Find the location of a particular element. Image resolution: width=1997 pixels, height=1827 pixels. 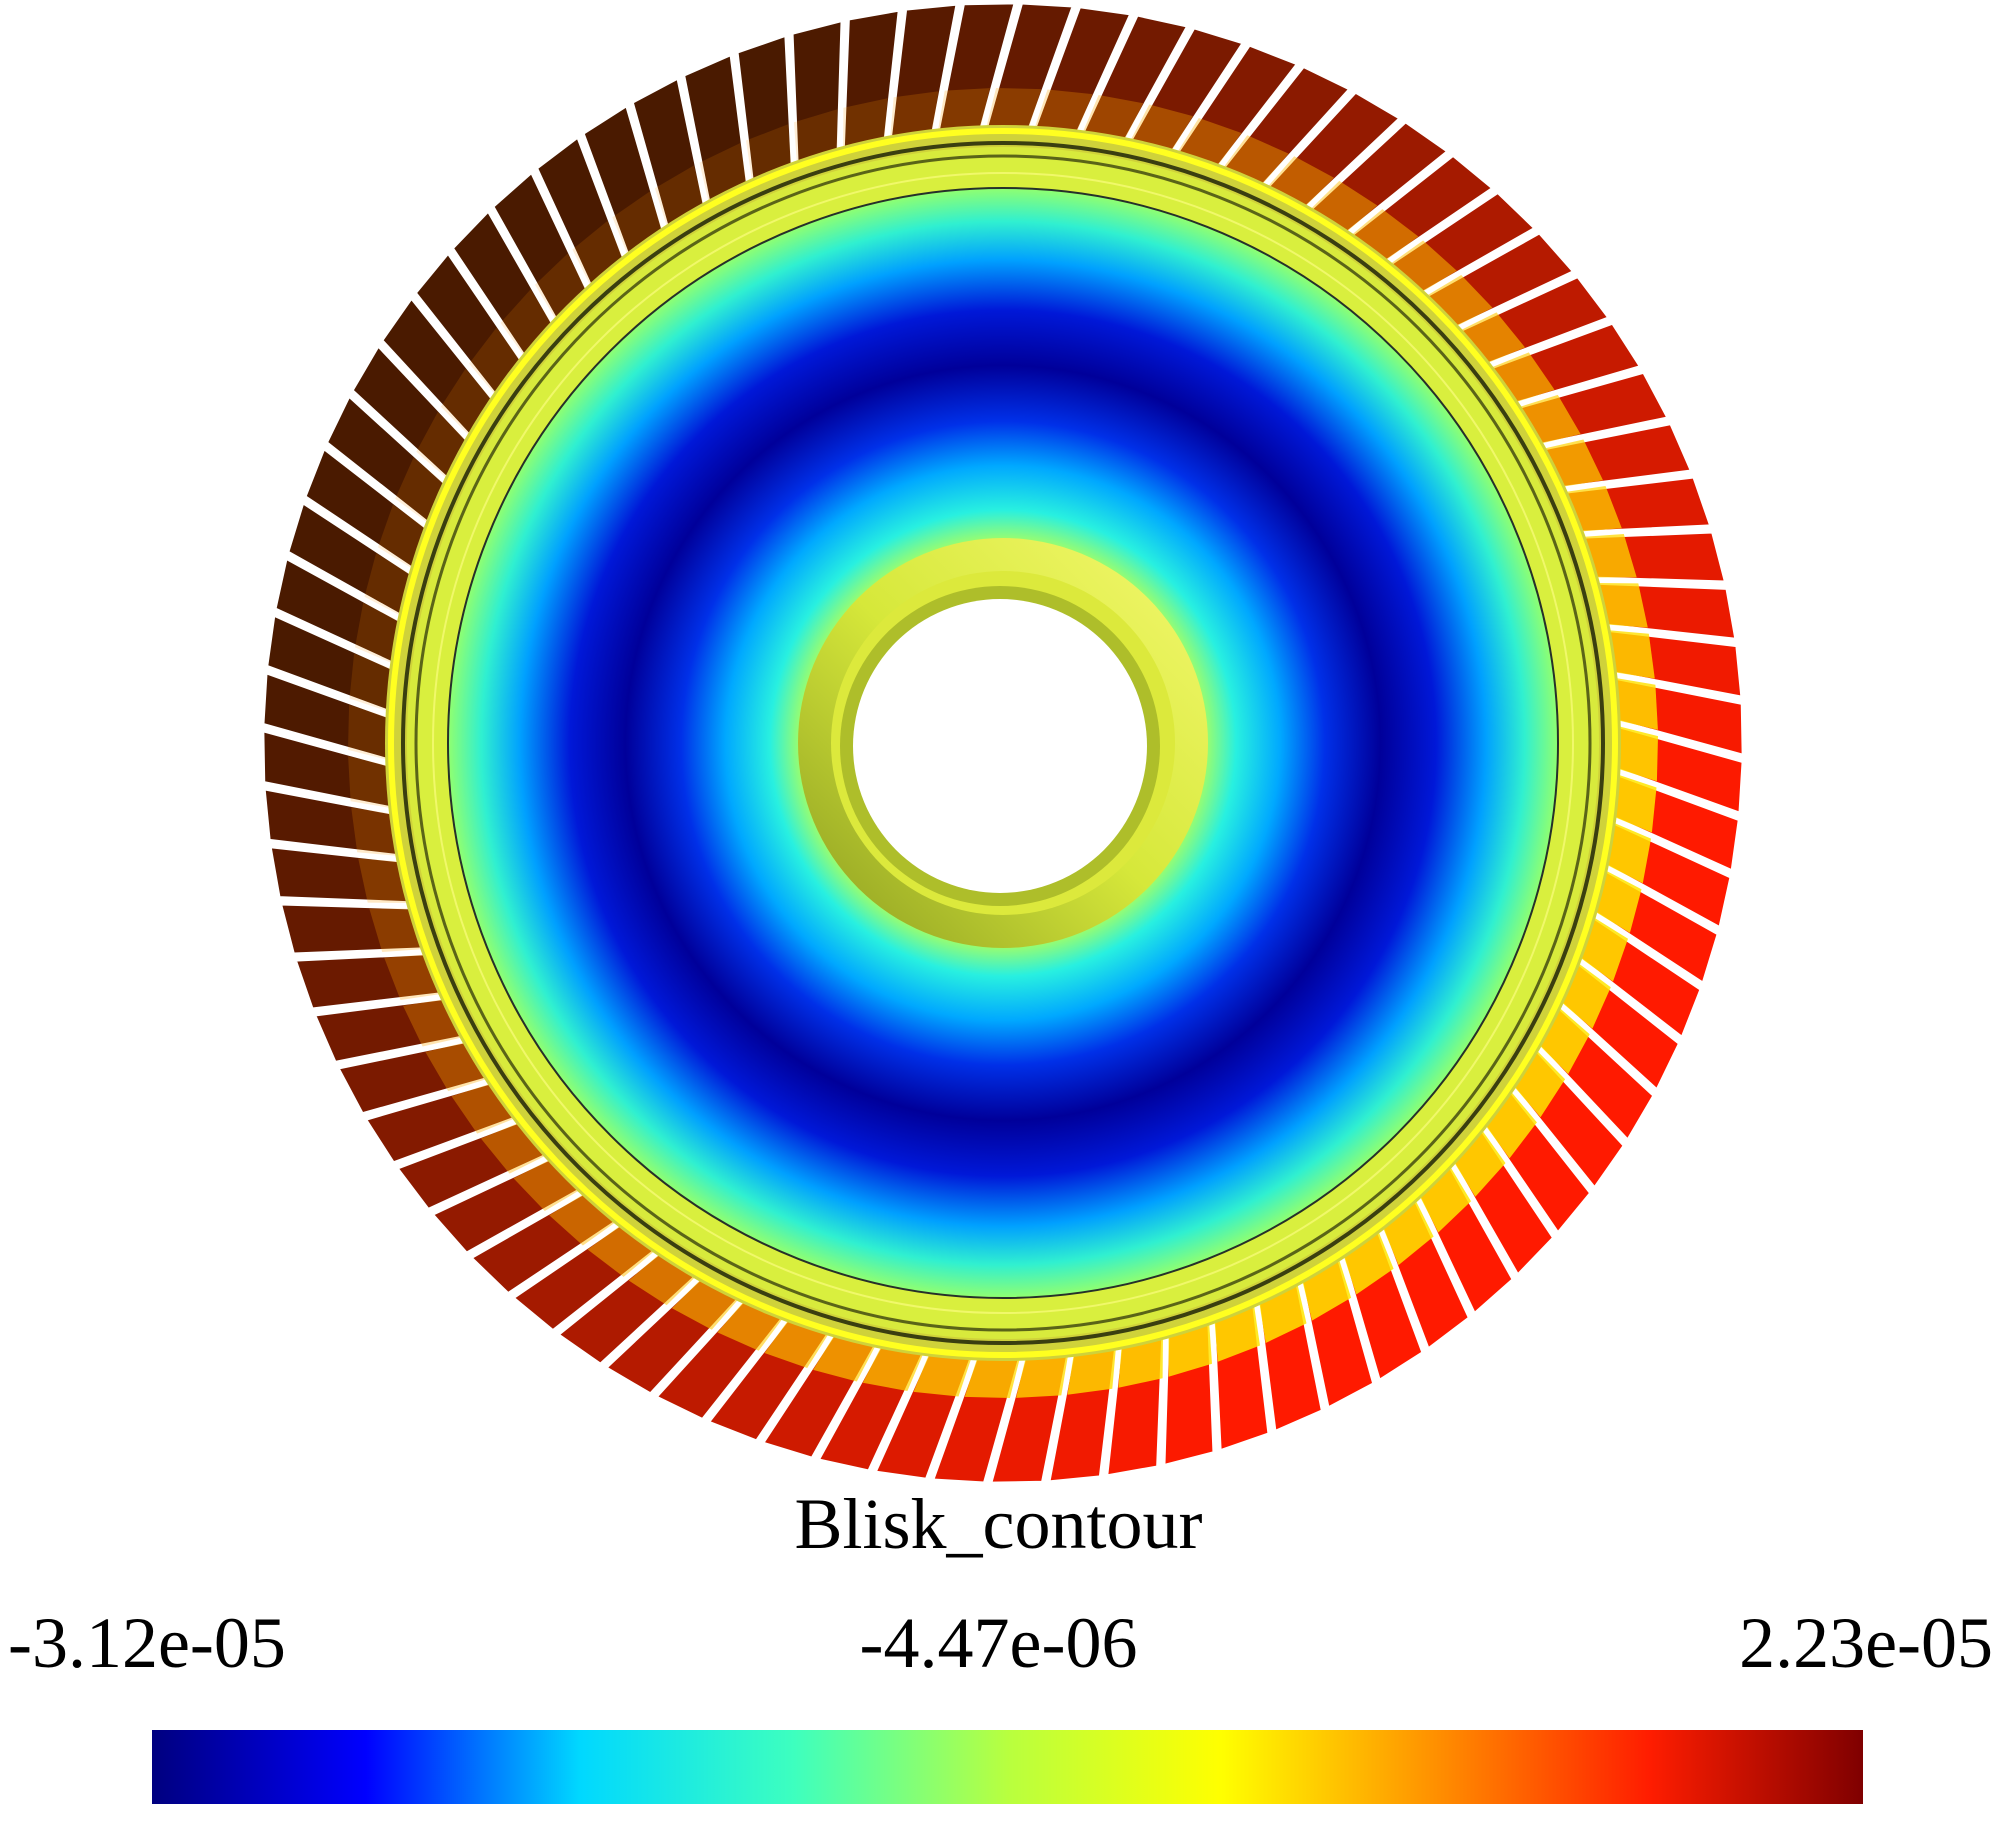

colorbar-mid-label: -4.47e-06 is located at coordinates (998, 1643).